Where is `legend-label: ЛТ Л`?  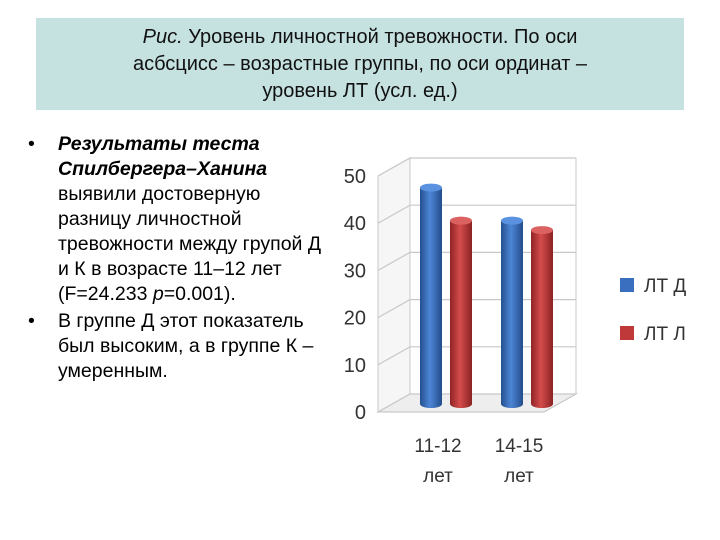
legend-label: ЛТ Л is located at coordinates (665, 334).